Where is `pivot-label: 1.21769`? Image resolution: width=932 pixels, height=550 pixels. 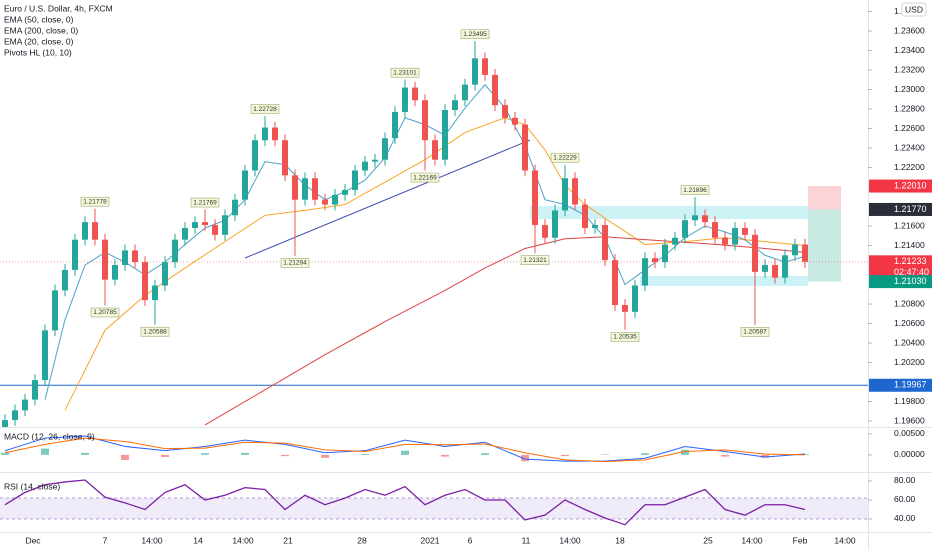
pivot-label: 1.21769 is located at coordinates (205, 202).